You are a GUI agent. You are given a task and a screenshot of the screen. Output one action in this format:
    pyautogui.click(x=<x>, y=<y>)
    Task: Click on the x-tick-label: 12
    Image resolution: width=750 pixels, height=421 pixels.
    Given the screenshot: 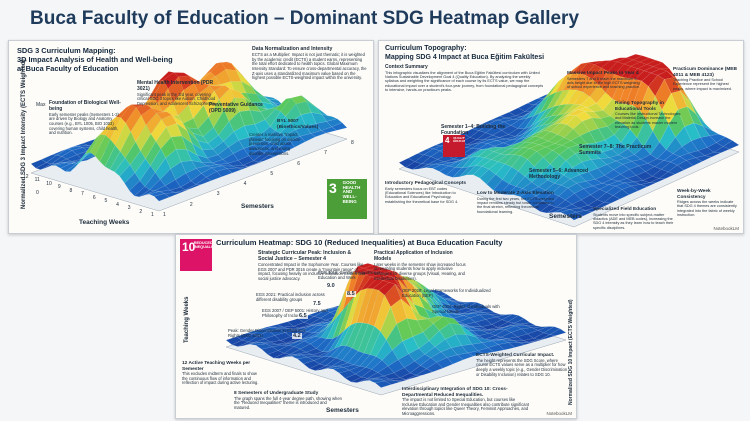 What is the action you would take?
    pyautogui.click(x=26, y=177)
    